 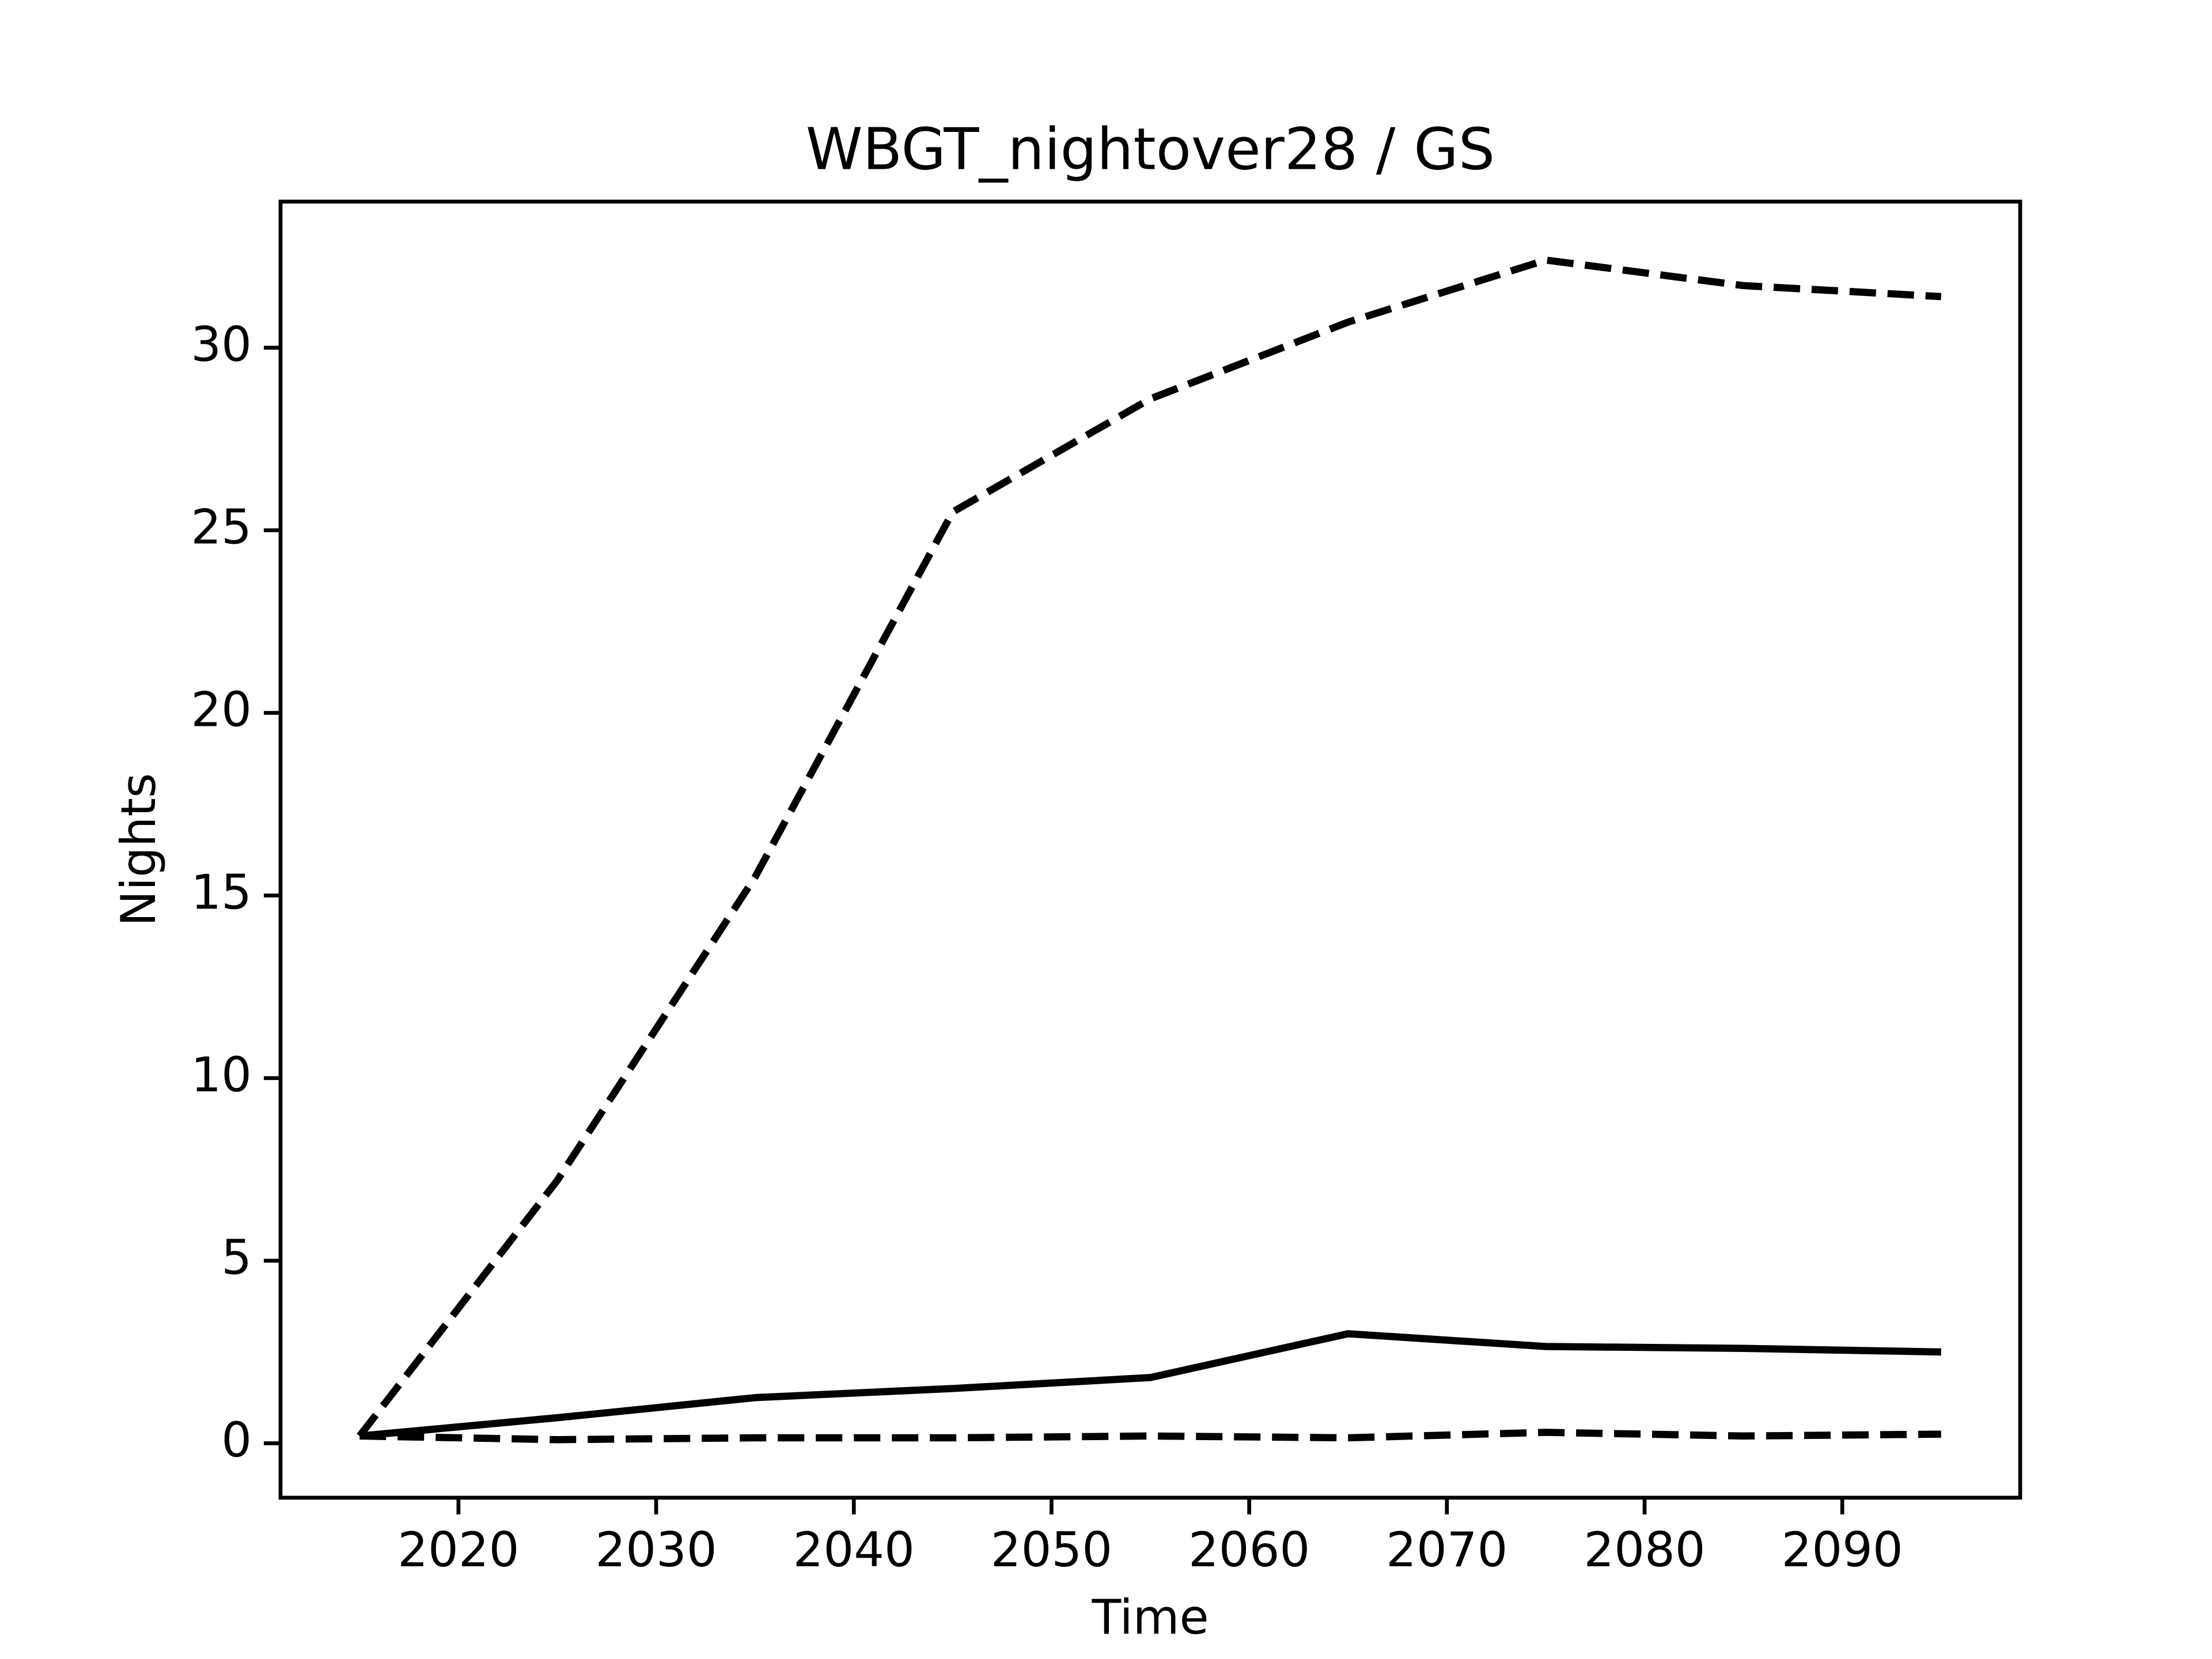 What do you see at coordinates (1644, 1550) in the screenshot?
I see `x-tick-label: 2080` at bounding box center [1644, 1550].